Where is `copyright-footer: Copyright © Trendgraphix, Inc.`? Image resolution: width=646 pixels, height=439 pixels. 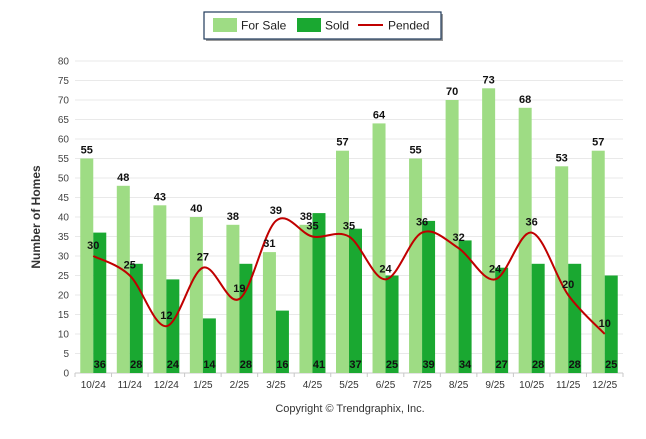
copyright-footer: Copyright © Trendgraphix, Inc. is located at coordinates (349, 409).